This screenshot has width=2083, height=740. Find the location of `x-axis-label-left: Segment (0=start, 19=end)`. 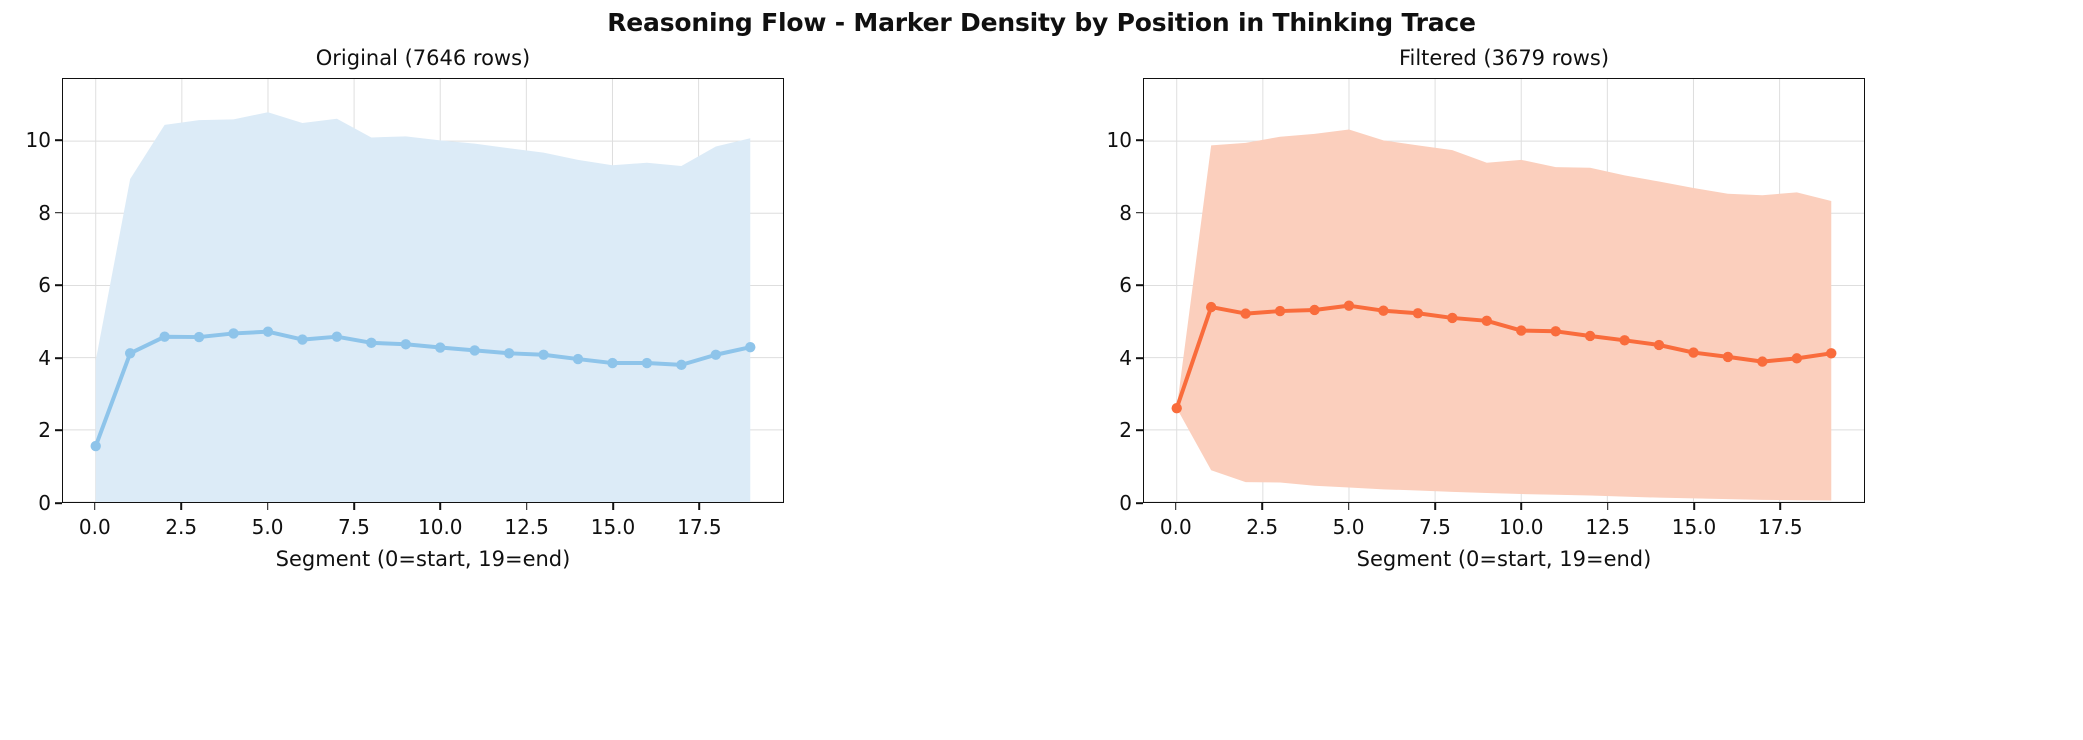

x-axis-label-left: Segment (0=start, 19=end) is located at coordinates (423, 559).